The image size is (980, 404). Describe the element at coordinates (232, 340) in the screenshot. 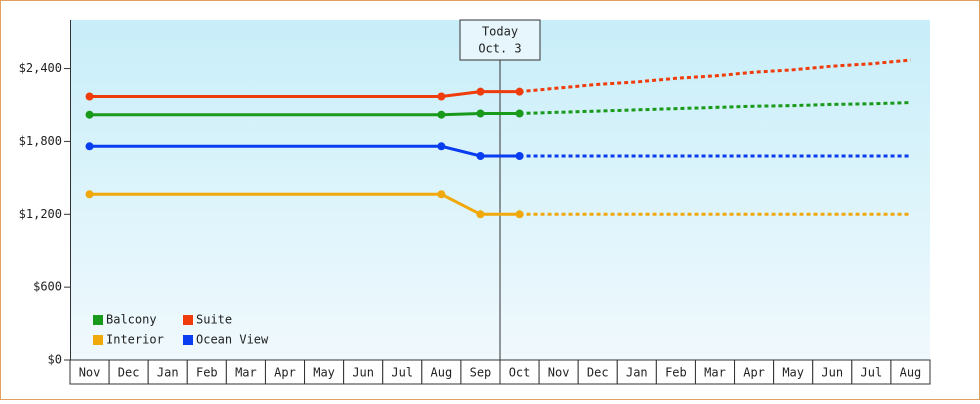

I see `legend-label: Ocean View` at that location.